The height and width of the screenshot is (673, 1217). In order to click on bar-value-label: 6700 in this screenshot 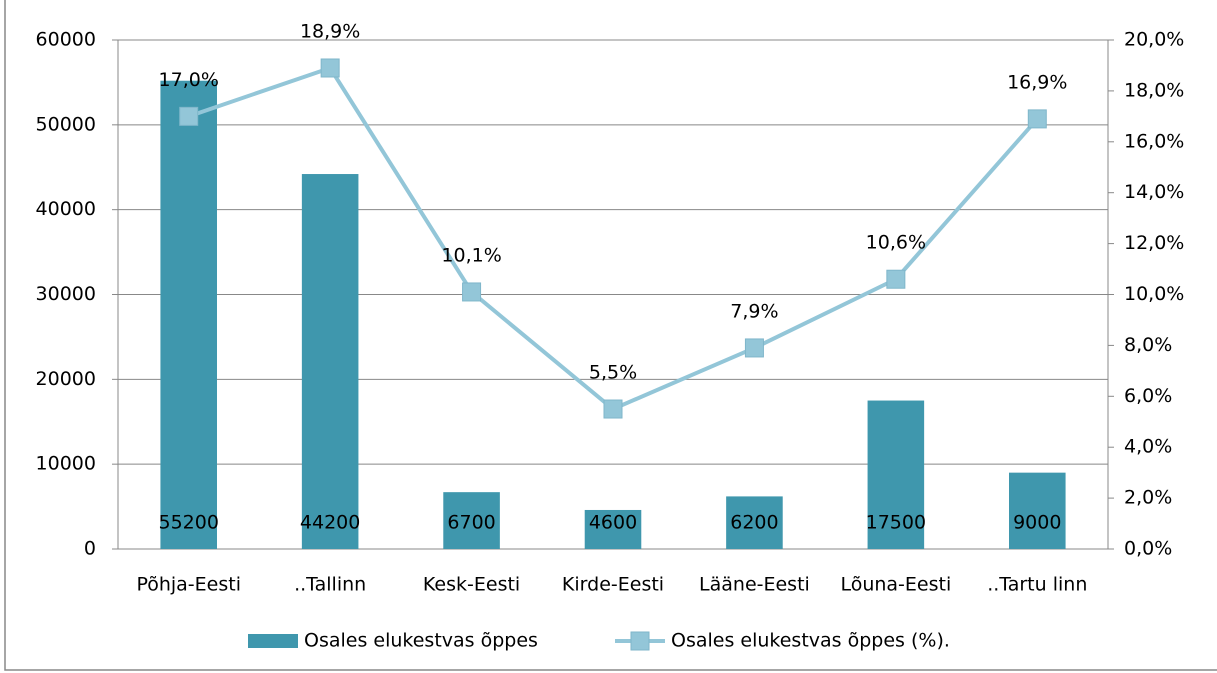, I will do `click(471, 523)`.